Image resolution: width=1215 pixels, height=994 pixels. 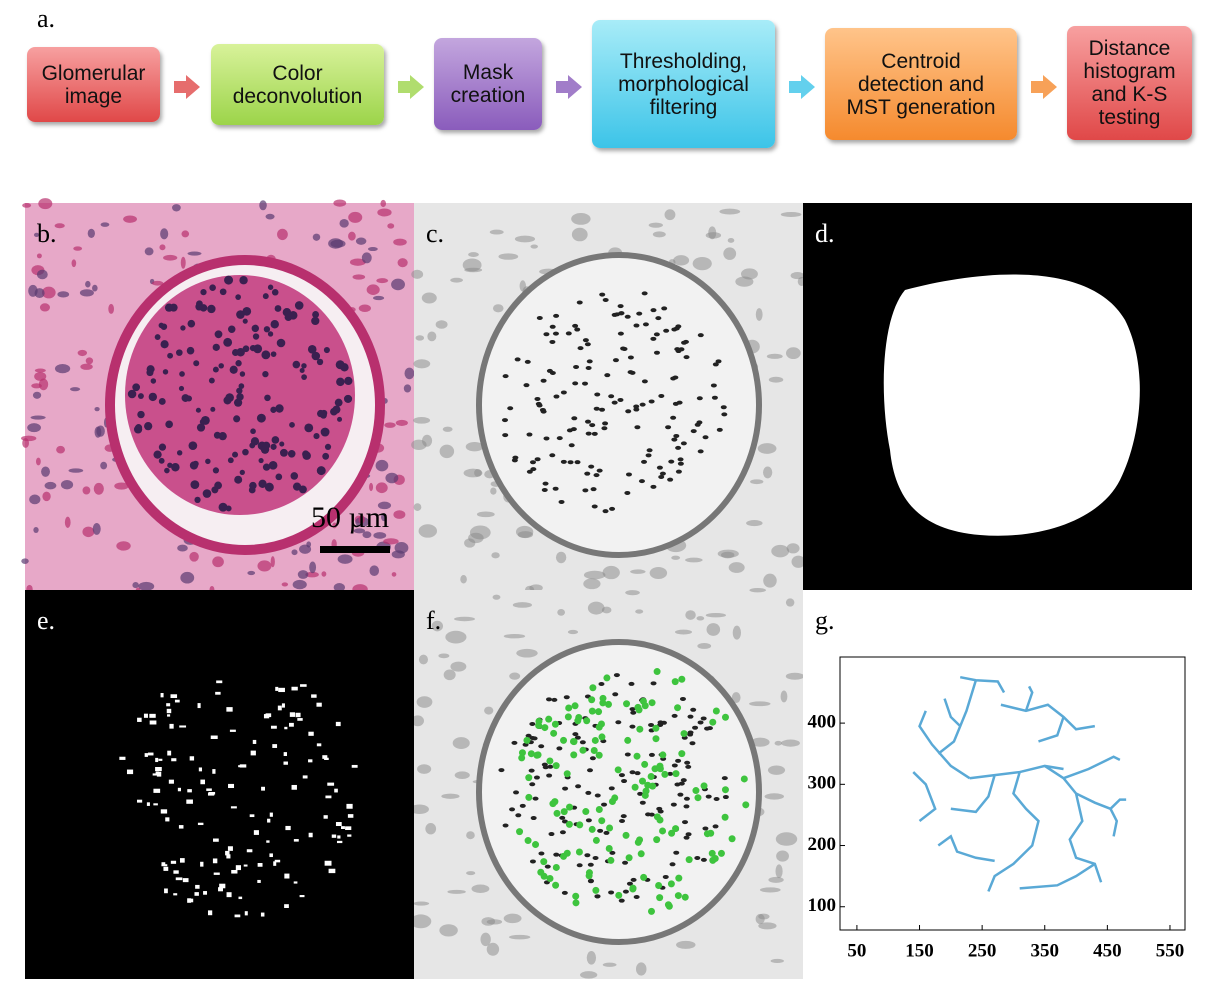 What do you see at coordinates (355, 549) in the screenshot?
I see `scale-bar` at bounding box center [355, 549].